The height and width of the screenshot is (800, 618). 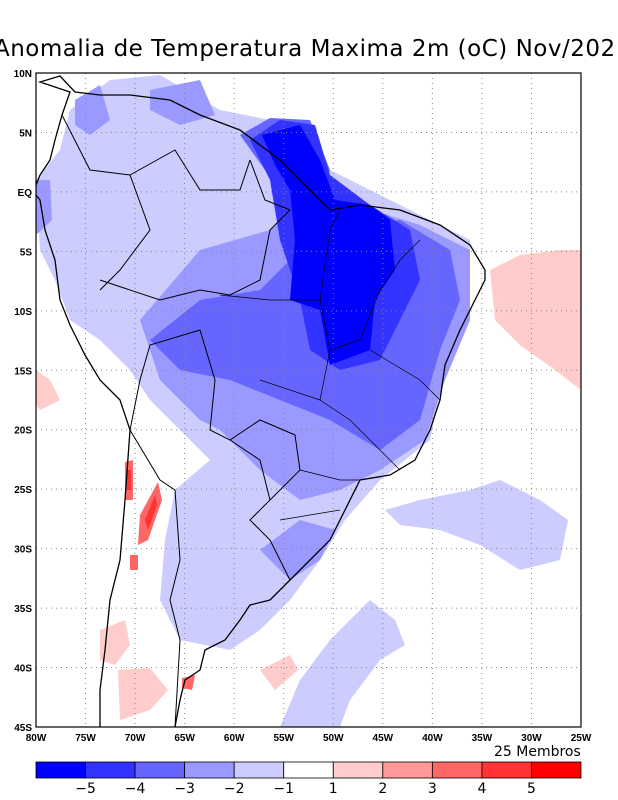 I want to click on latitude-label: 35S, so click(x=23, y=609).